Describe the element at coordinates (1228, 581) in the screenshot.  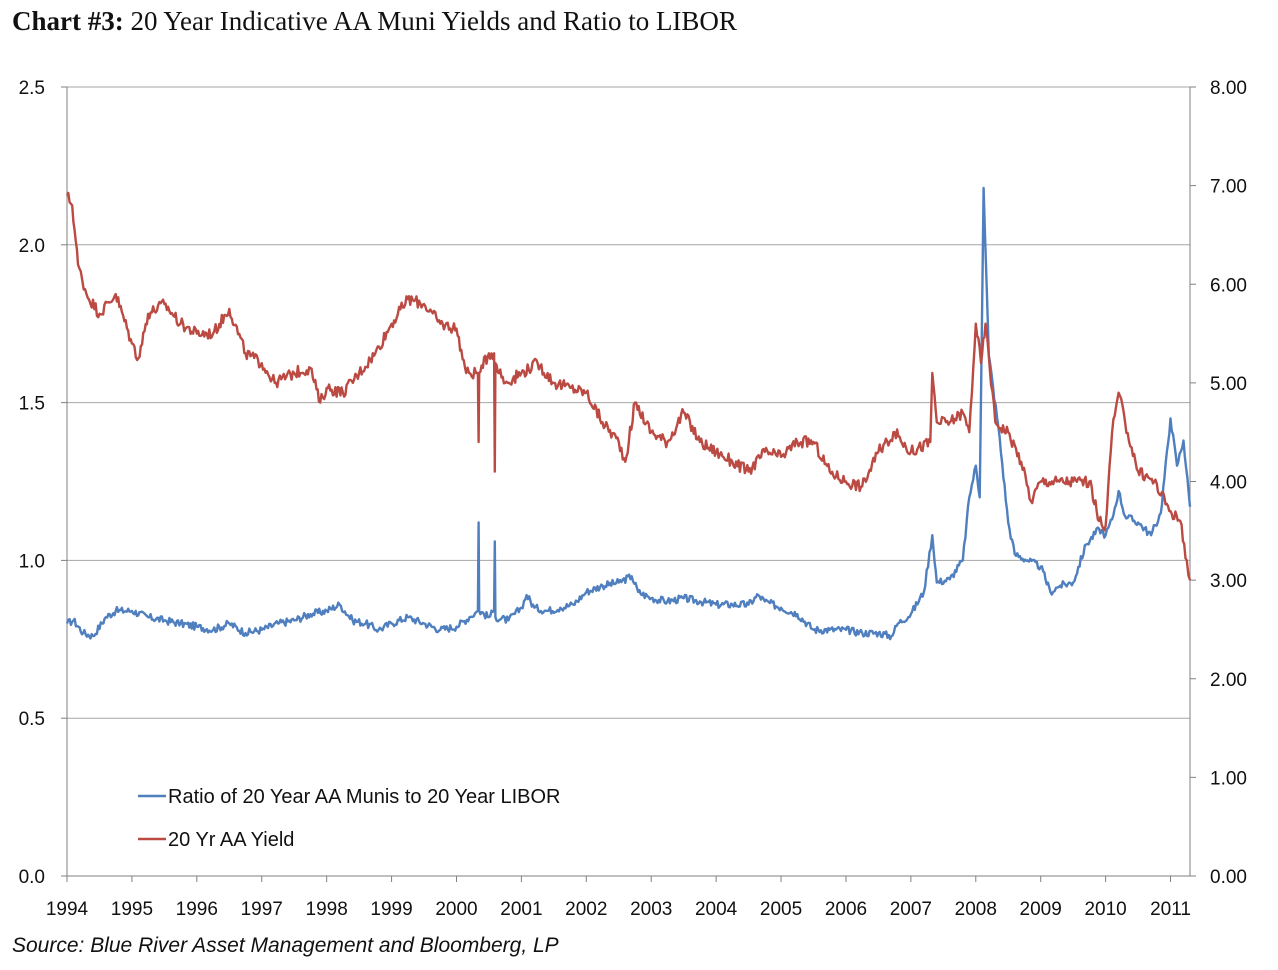
I see `y-right-tick-label: 3.00` at that location.